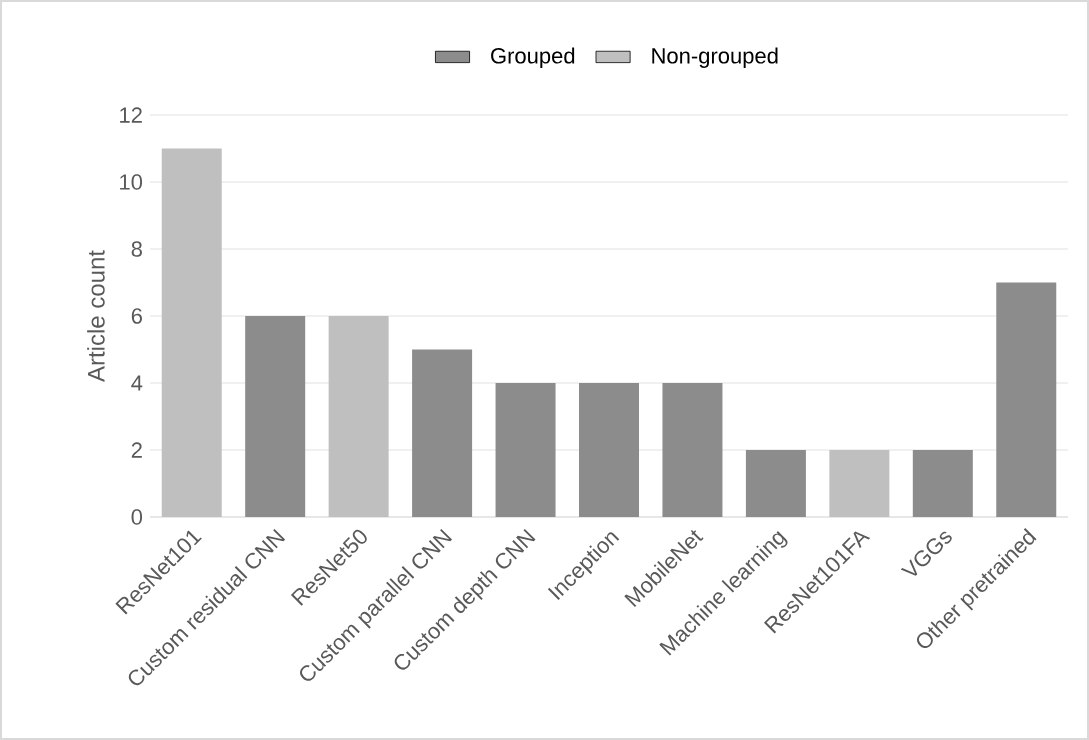 This screenshot has height=740, width=1089. Describe the element at coordinates (131, 182) in the screenshot. I see `y-tick-label: 10` at that location.